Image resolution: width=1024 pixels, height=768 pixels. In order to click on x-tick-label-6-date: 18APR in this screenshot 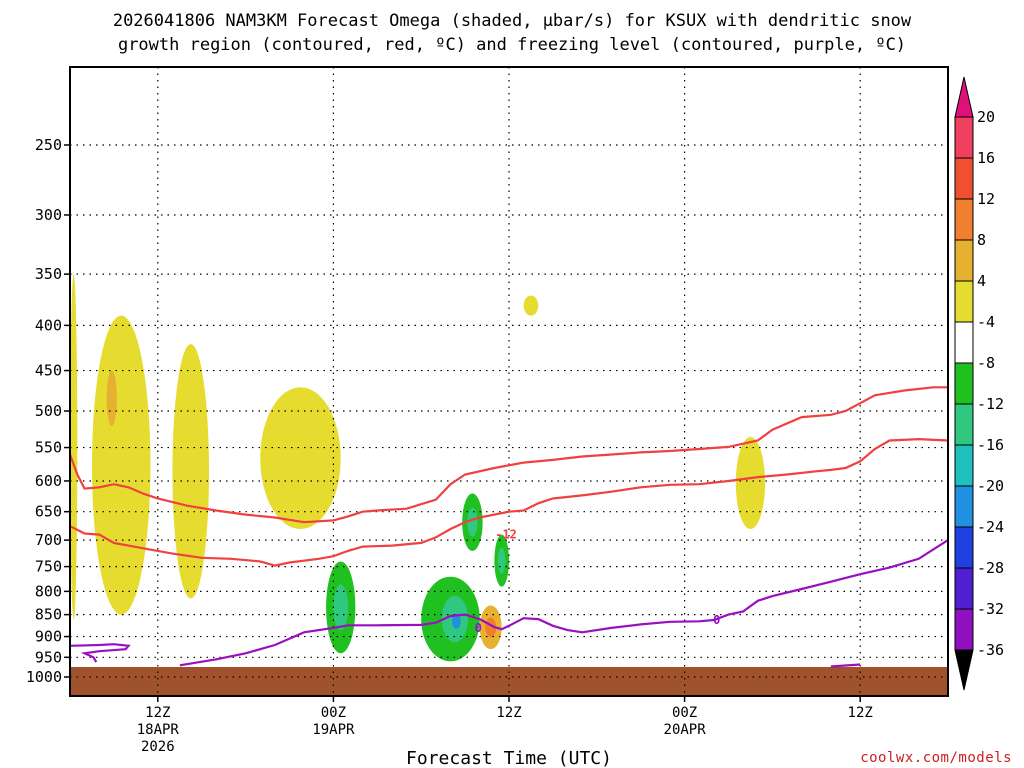, I will do `click(158, 730)`.